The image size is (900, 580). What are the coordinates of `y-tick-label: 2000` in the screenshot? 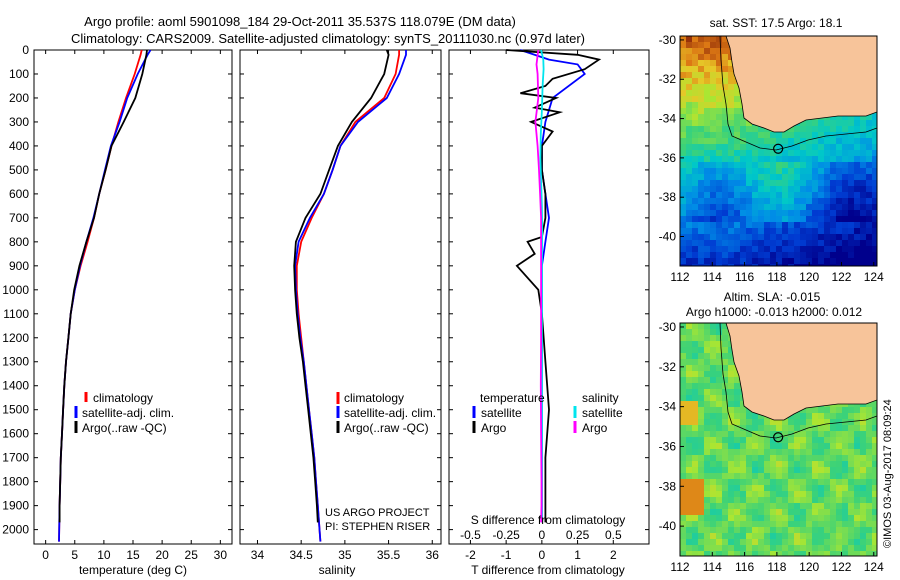 It's located at (15, 530).